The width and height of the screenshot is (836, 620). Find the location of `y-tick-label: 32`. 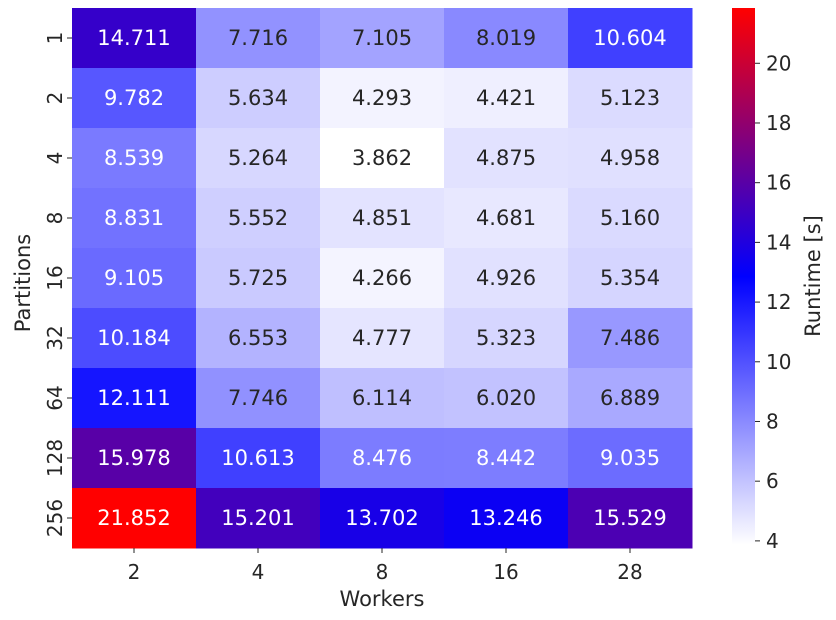

y-tick-label: 32 is located at coordinates (55, 337).